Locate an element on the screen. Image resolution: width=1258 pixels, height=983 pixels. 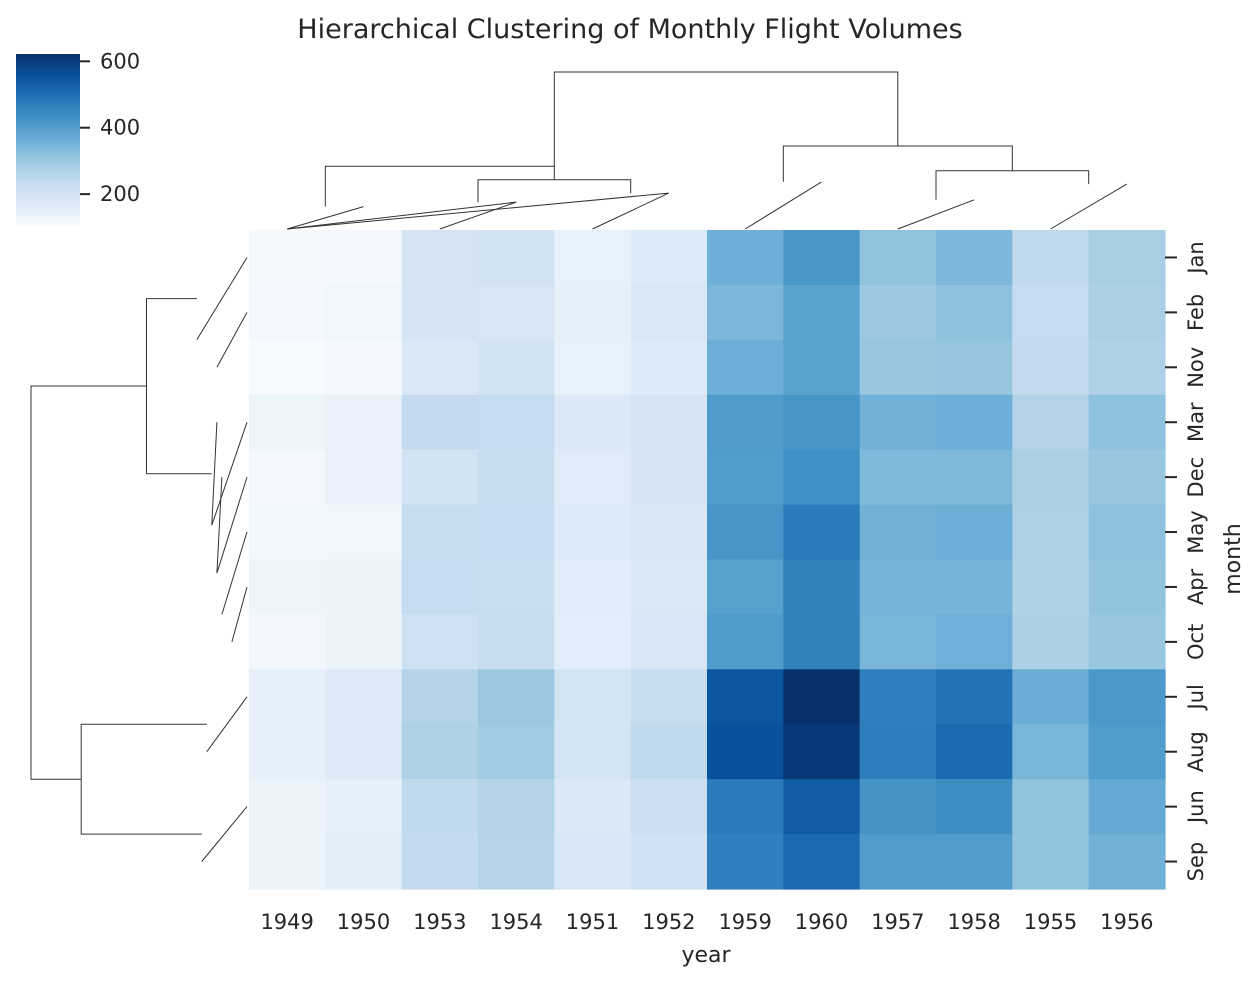
x-tick-label: 1949 is located at coordinates (286, 922).